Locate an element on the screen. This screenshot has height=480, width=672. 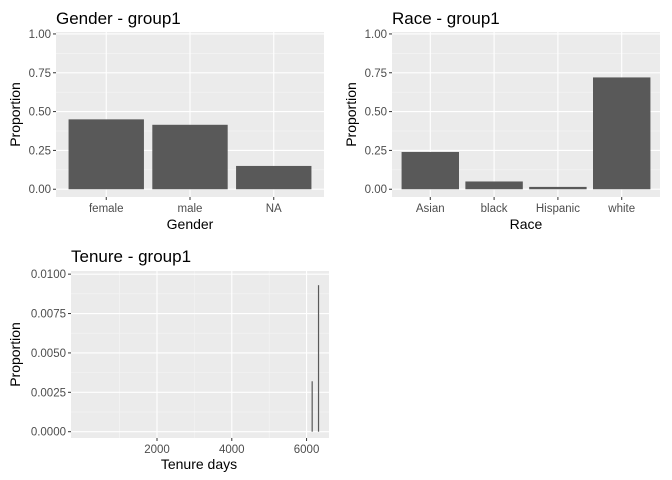
race-bar-black is located at coordinates (494, 185).